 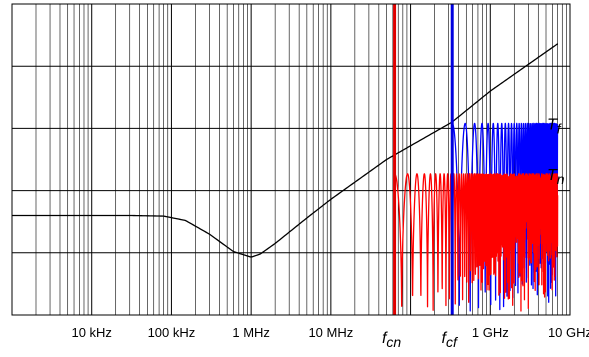 I want to click on fcf-label: fcf, so click(x=450, y=340).